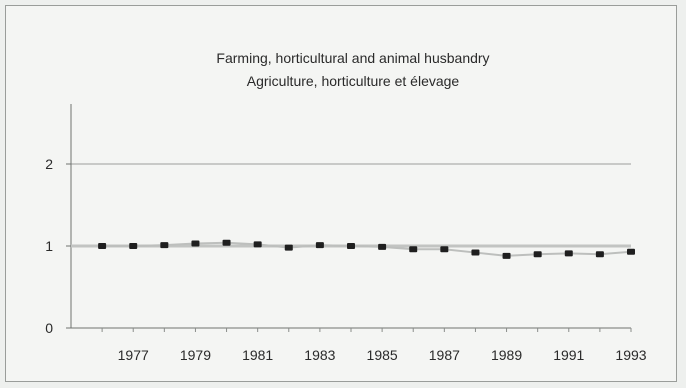  I want to click on y-tick-labels: 0 1 2, so click(49, 246).